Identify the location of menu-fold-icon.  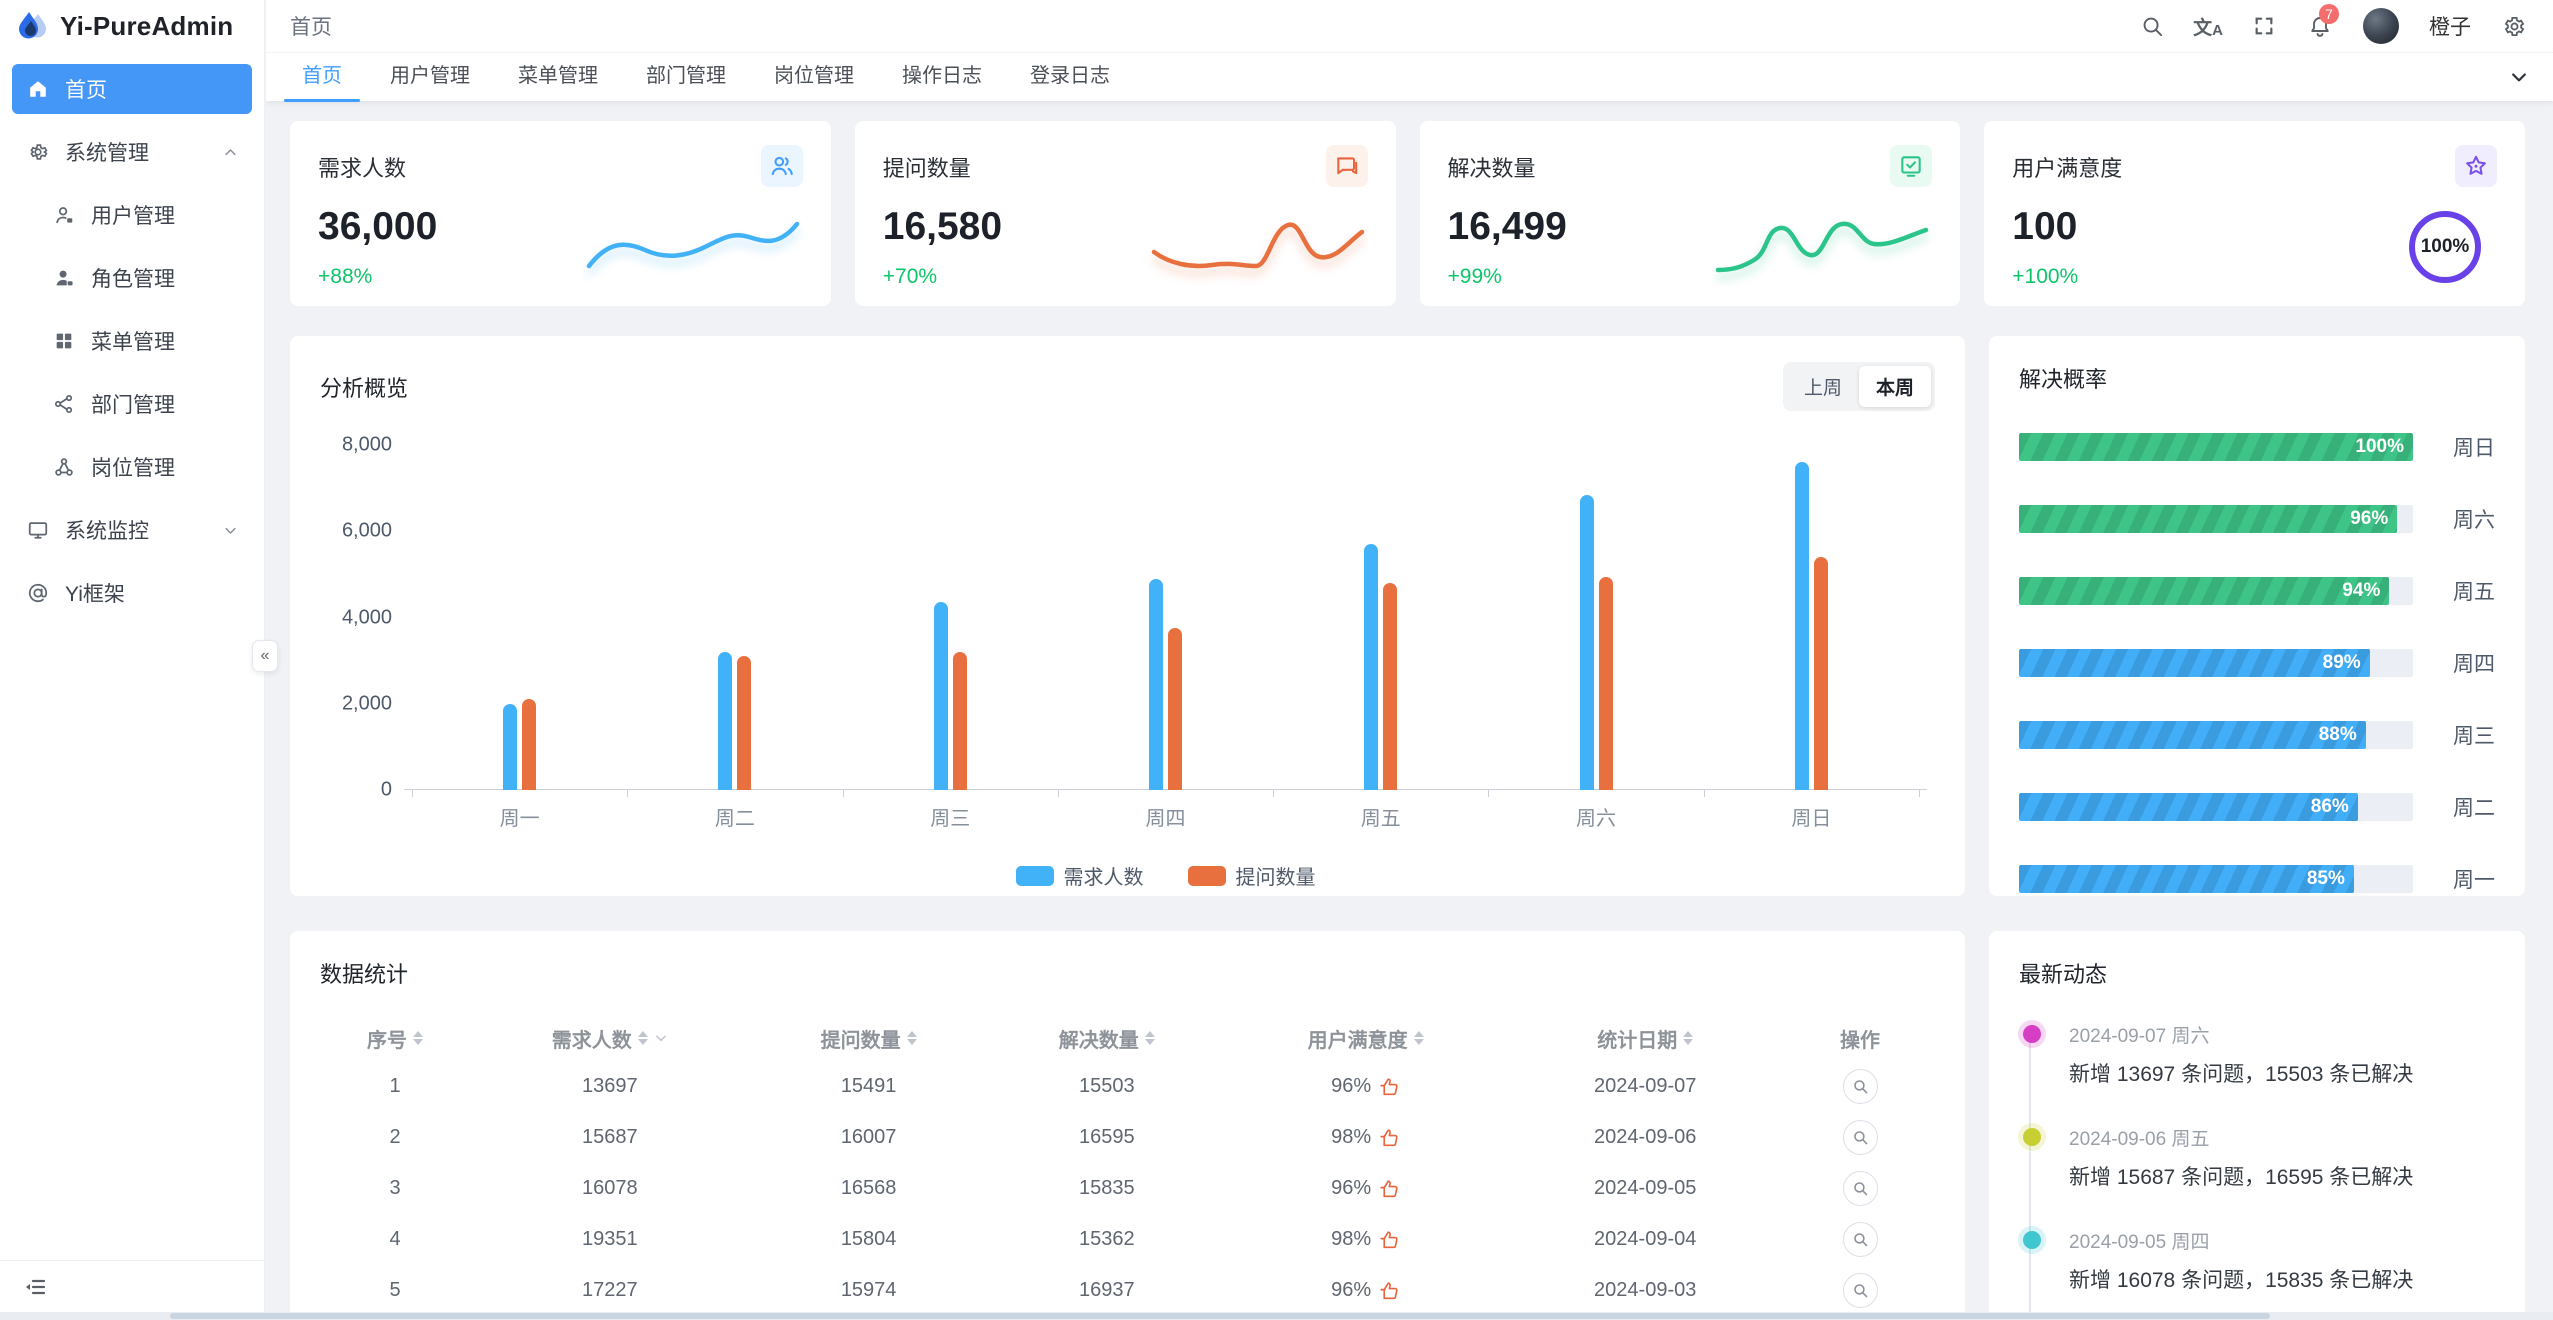
(35, 1287).